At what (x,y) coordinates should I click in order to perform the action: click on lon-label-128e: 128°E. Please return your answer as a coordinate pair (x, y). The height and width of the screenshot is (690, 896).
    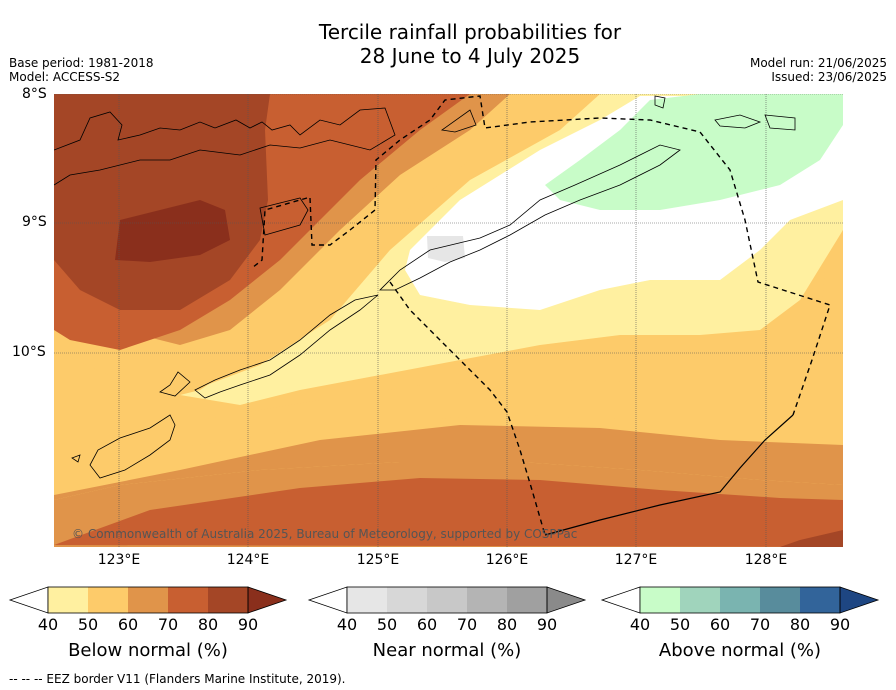
    Looking at the image, I should click on (766, 560).